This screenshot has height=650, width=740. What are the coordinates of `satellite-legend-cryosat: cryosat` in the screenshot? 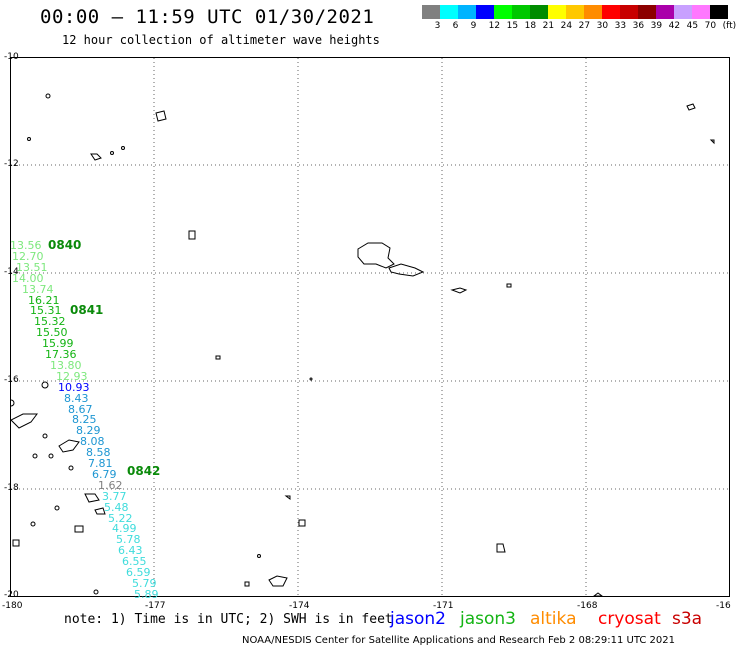 It's located at (629, 619).